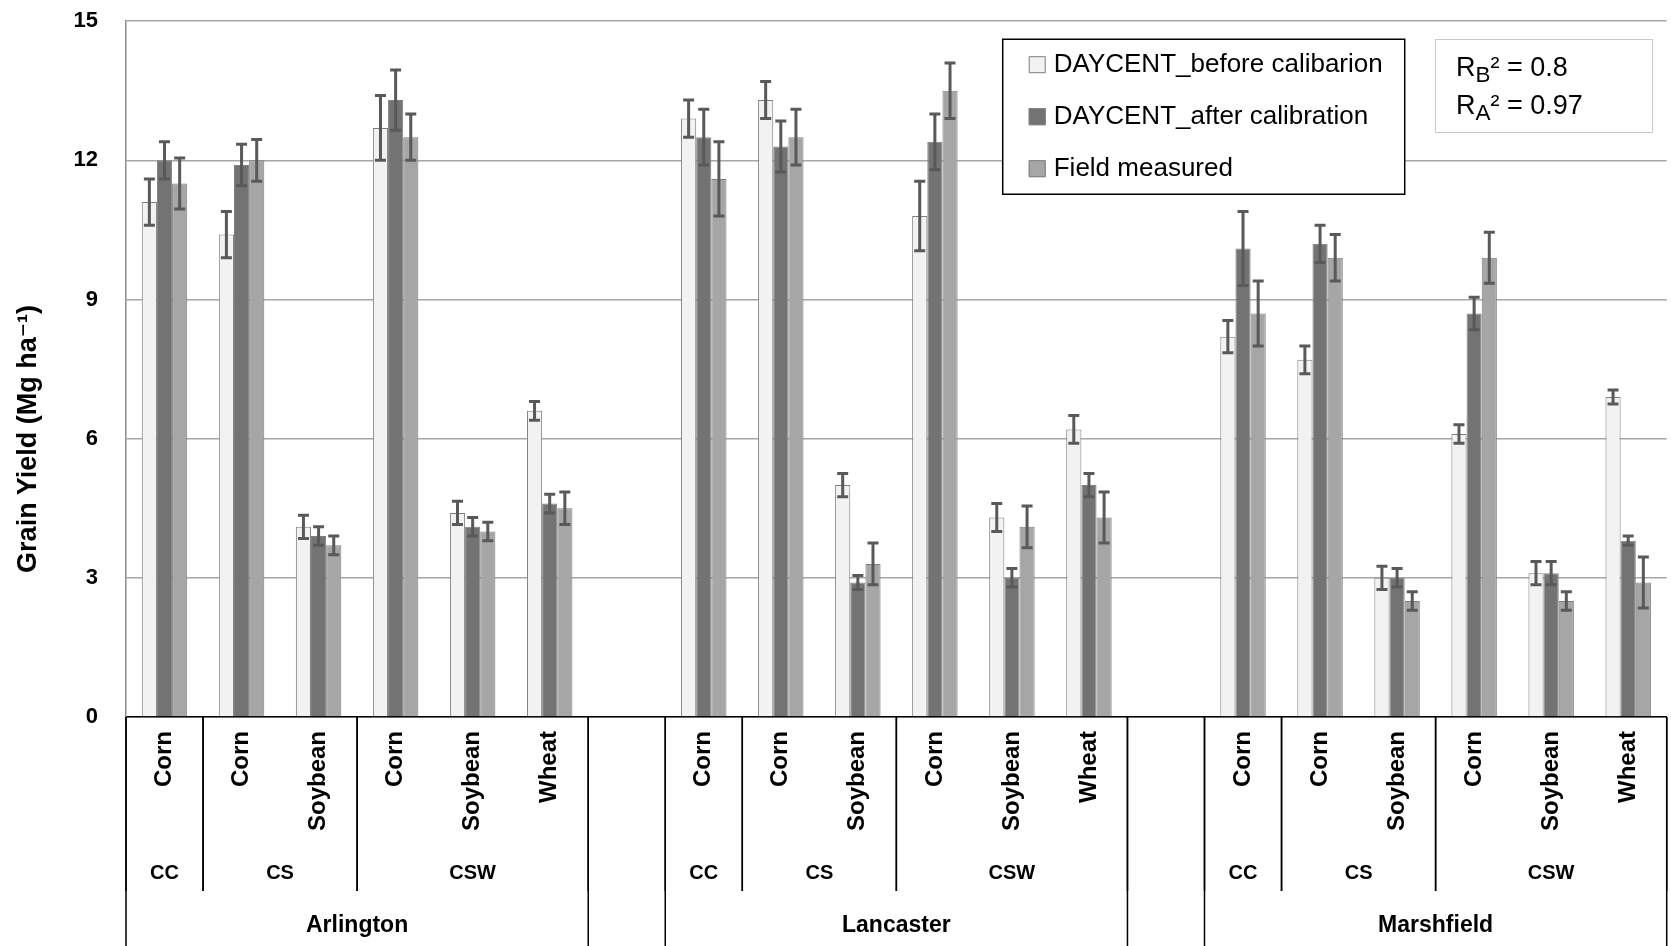 This screenshot has height=946, width=1671. I want to click on legend-label: DAYCENT_before calibarion, so click(1218, 63).